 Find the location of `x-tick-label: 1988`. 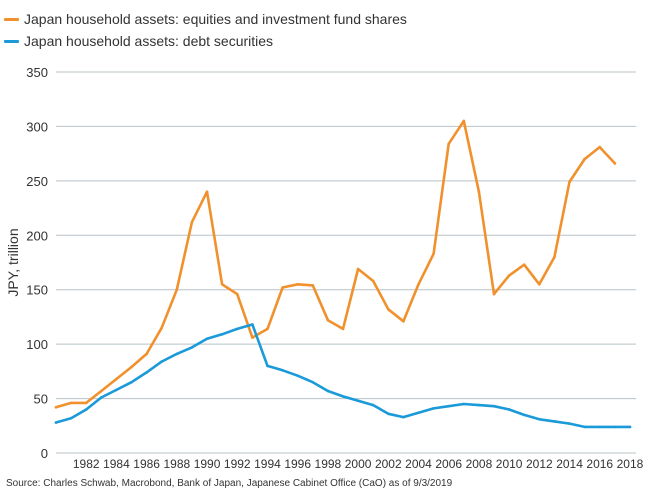

x-tick-label: 1988 is located at coordinates (176, 463).